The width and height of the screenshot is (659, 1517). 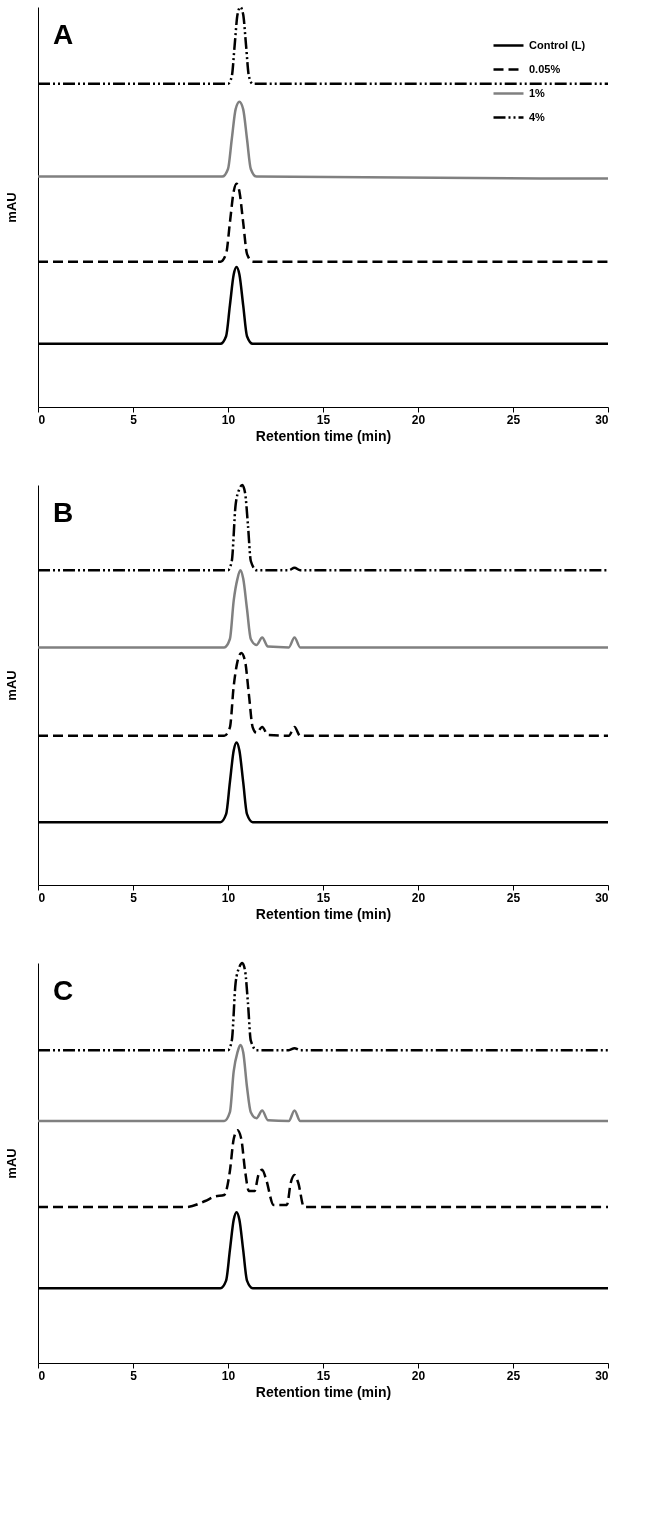 I want to click on chart-title: B, so click(x=63, y=512).